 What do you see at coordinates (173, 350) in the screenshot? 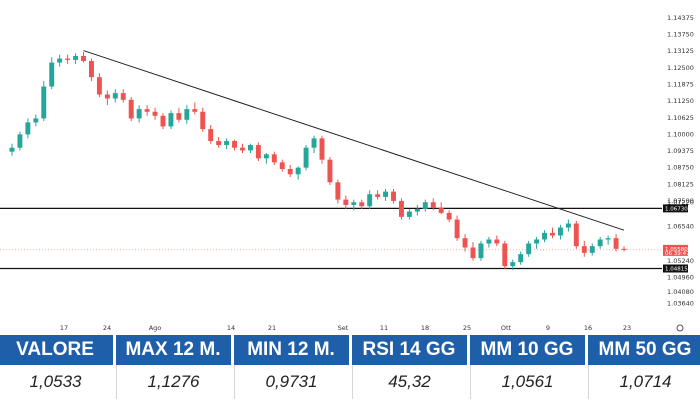
I see `header-max-12m: MAX 12 M.` at bounding box center [173, 350].